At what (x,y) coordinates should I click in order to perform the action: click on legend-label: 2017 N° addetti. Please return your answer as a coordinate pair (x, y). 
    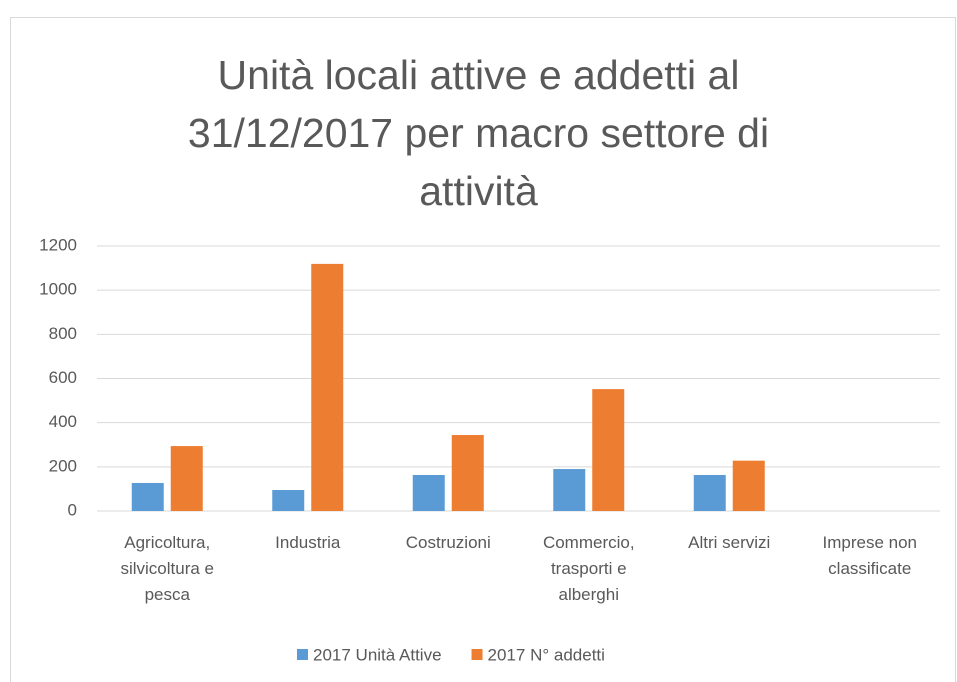
    Looking at the image, I should click on (546, 654).